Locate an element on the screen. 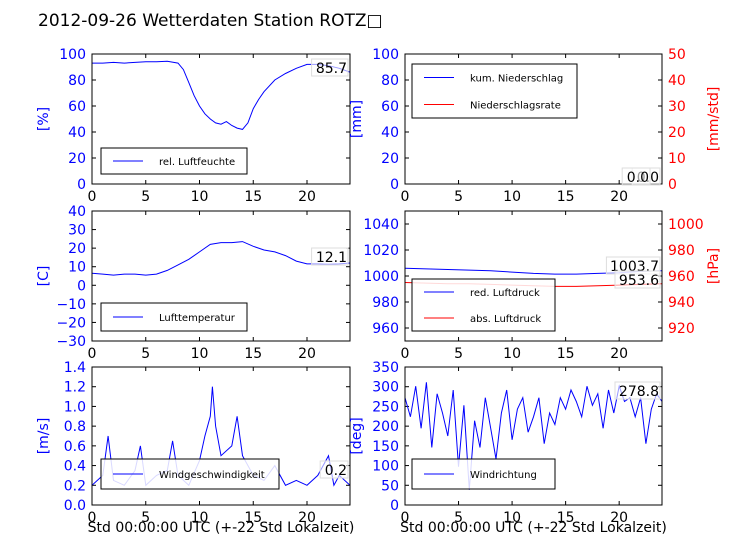 The image size is (736, 552). legend-precipitation: kum. Niederschlag Niederschlagsrate is located at coordinates (494, 91).